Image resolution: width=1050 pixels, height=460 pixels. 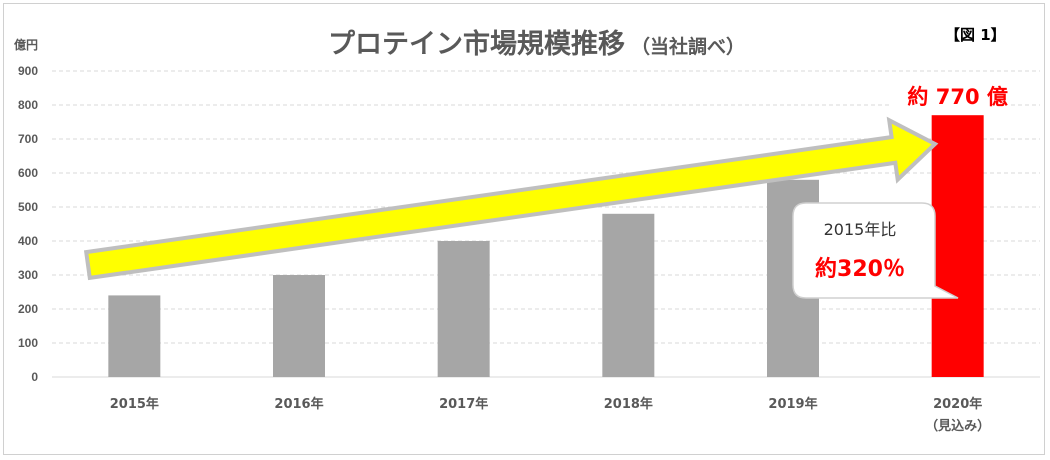 What do you see at coordinates (28, 71) in the screenshot?
I see `y-tick-label: 900` at bounding box center [28, 71].